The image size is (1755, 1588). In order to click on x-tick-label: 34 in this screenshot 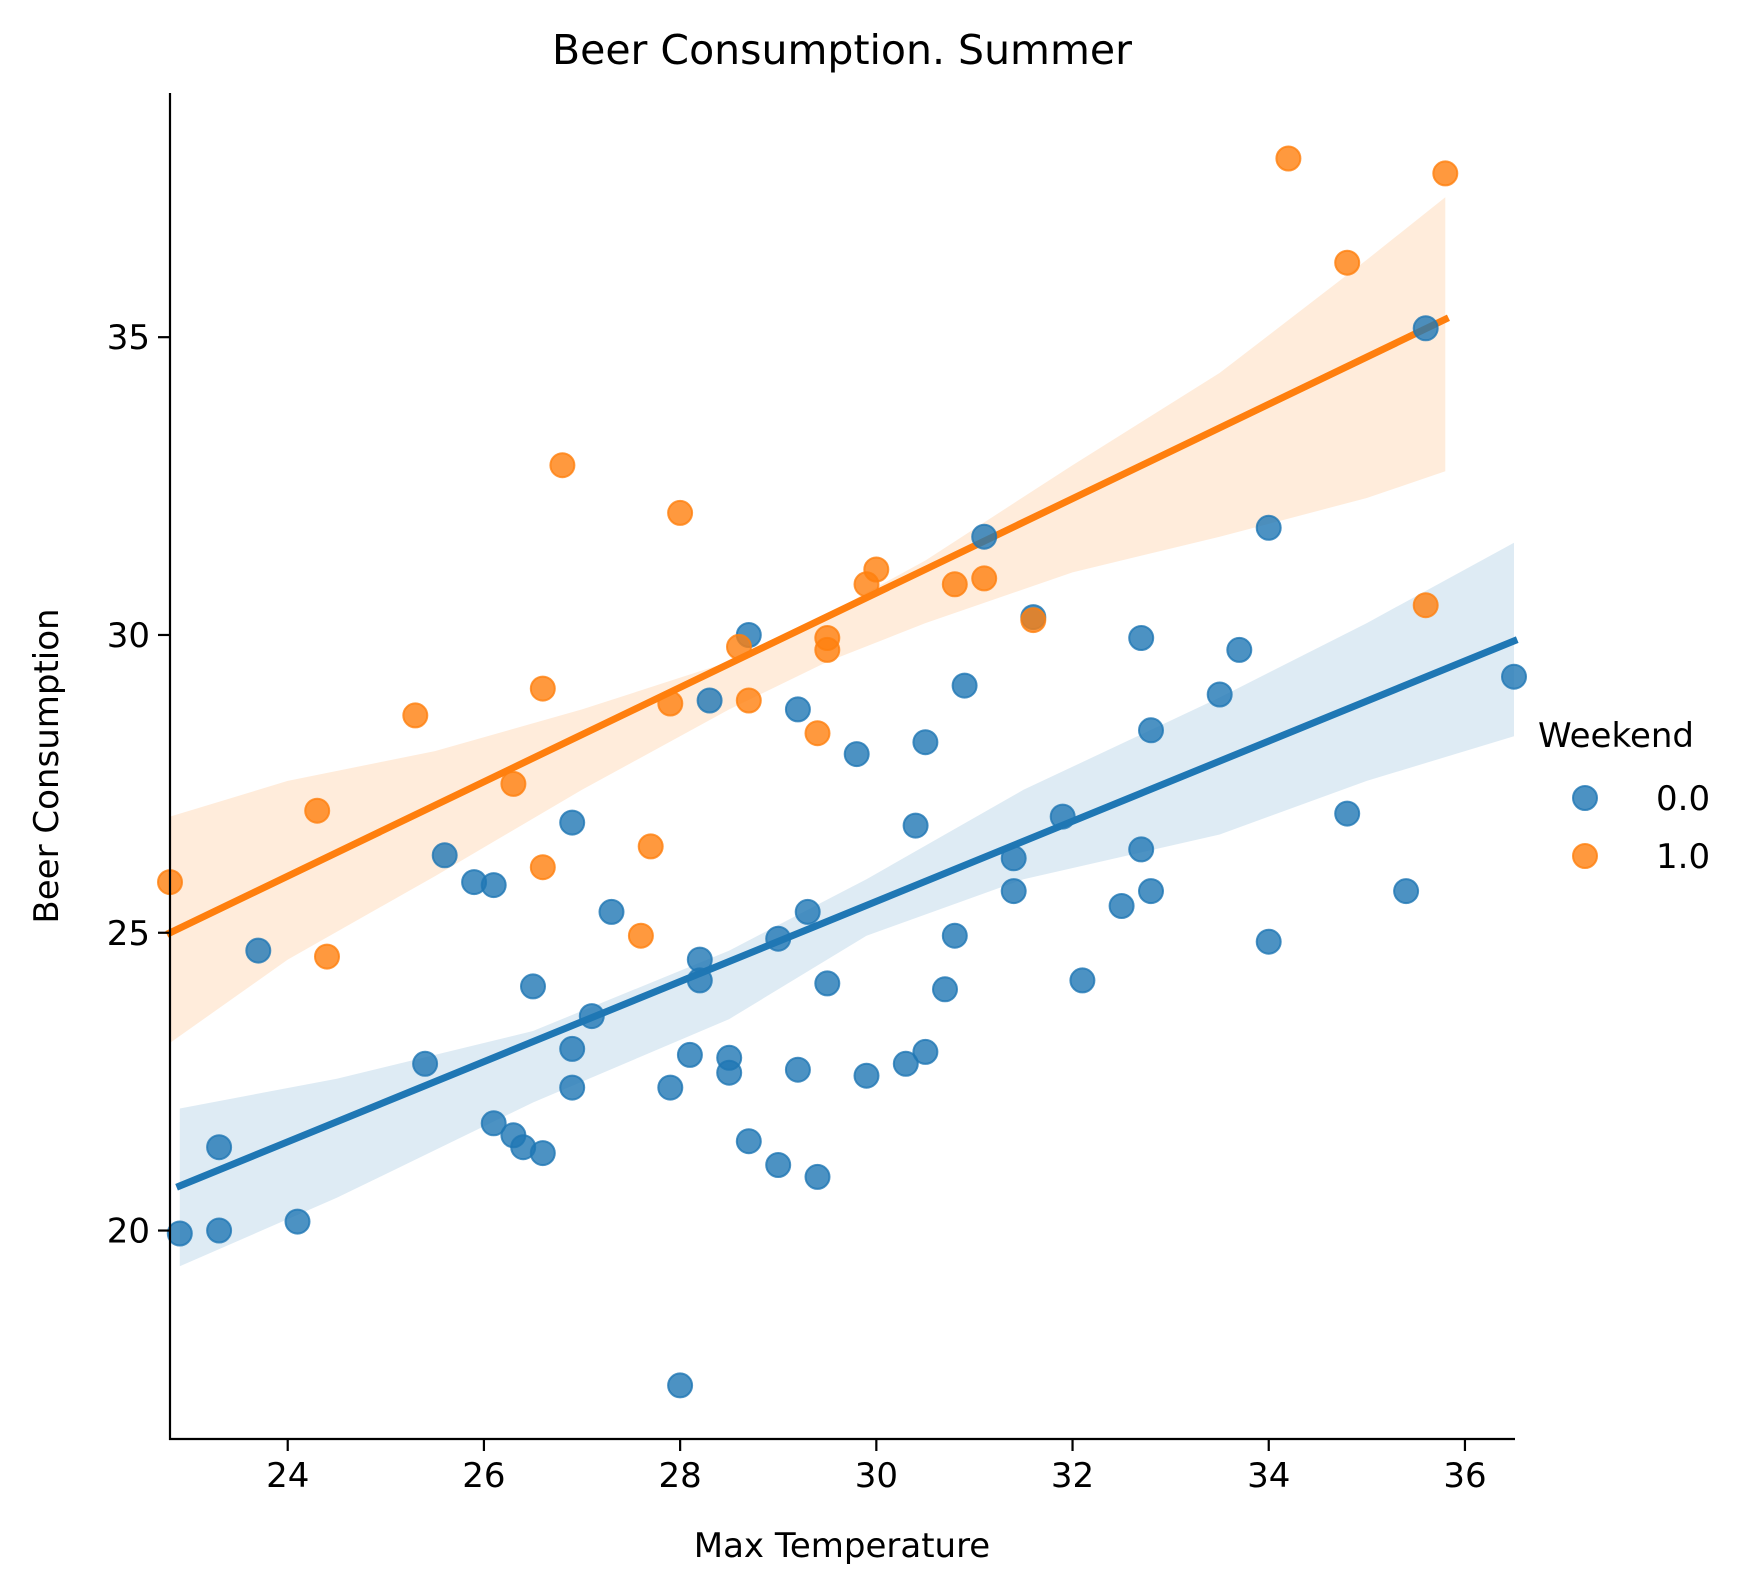, I will do `click(1268, 1476)`.